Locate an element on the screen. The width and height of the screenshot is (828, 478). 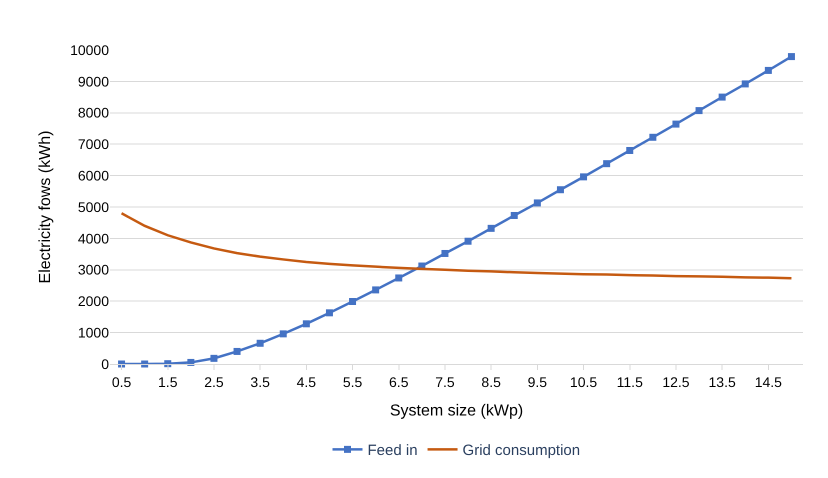
y-tick-label: 3000 is located at coordinates (94, 270).